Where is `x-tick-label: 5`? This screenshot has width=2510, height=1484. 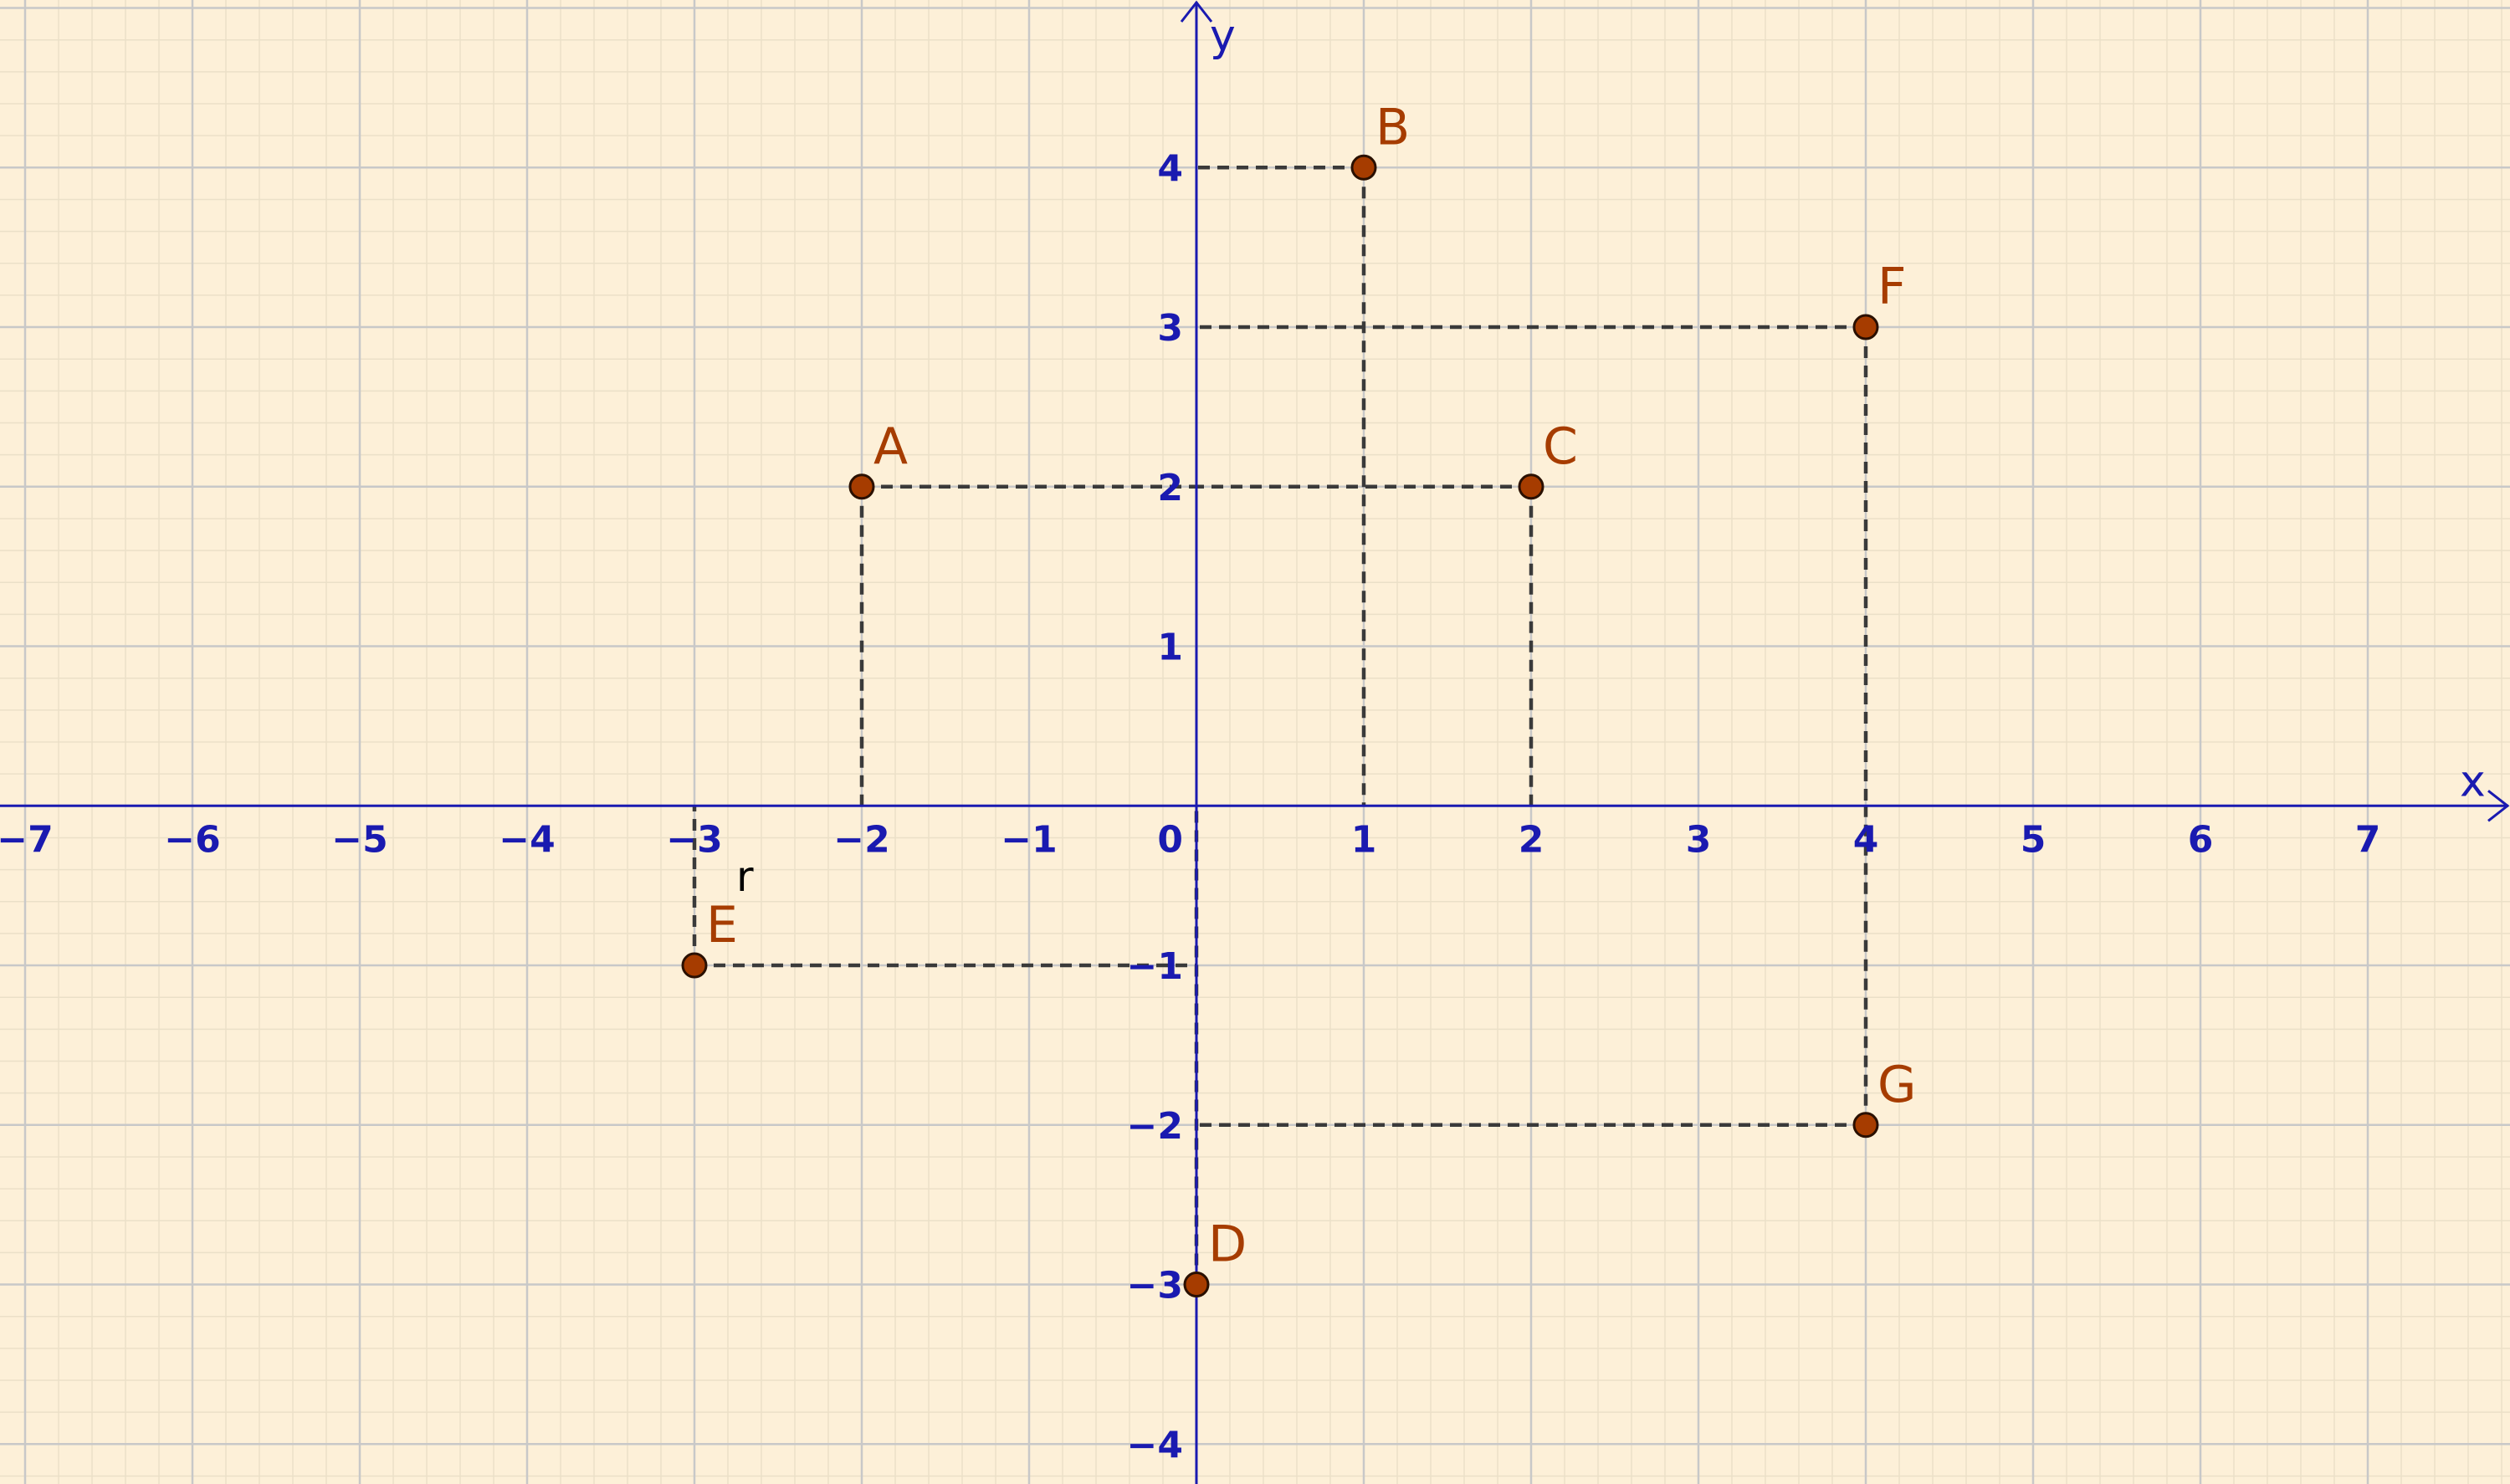 x-tick-label: 5 is located at coordinates (2033, 839).